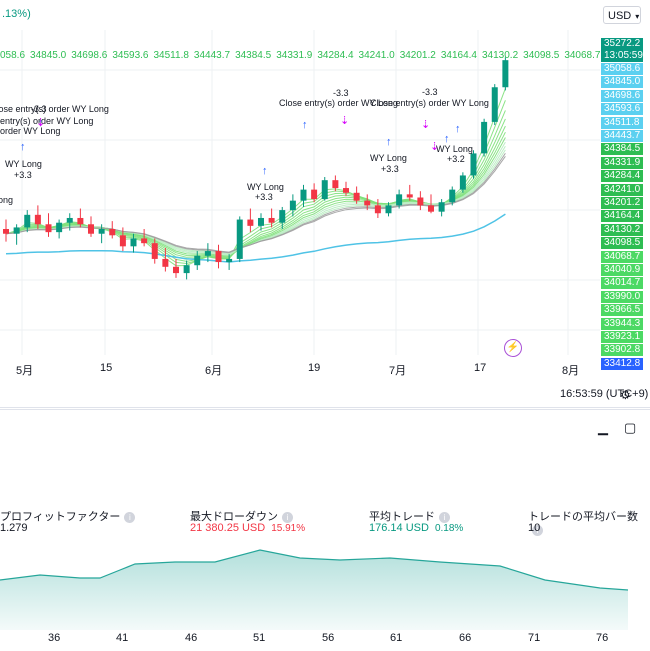 The height and width of the screenshot is (651, 650). Describe the element at coordinates (622, 203) in the screenshot. I see `price-axis-label: 34201.2` at that location.